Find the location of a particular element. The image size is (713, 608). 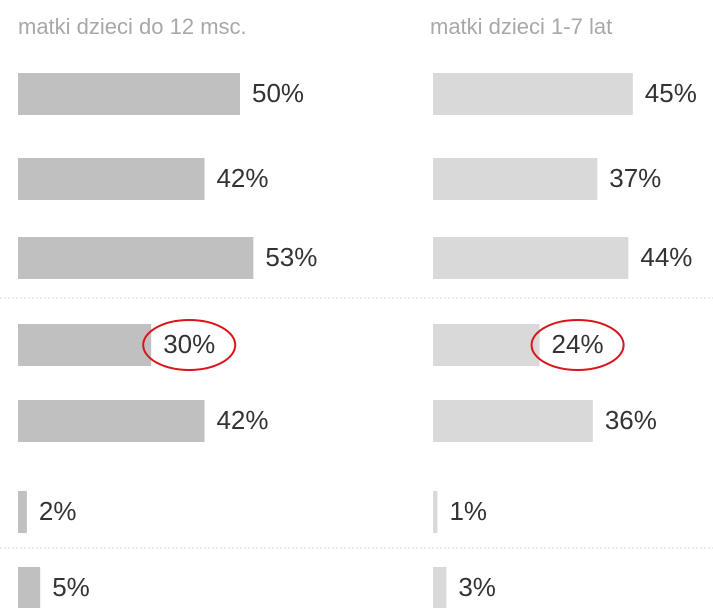

value-label: 37% is located at coordinates (635, 178).